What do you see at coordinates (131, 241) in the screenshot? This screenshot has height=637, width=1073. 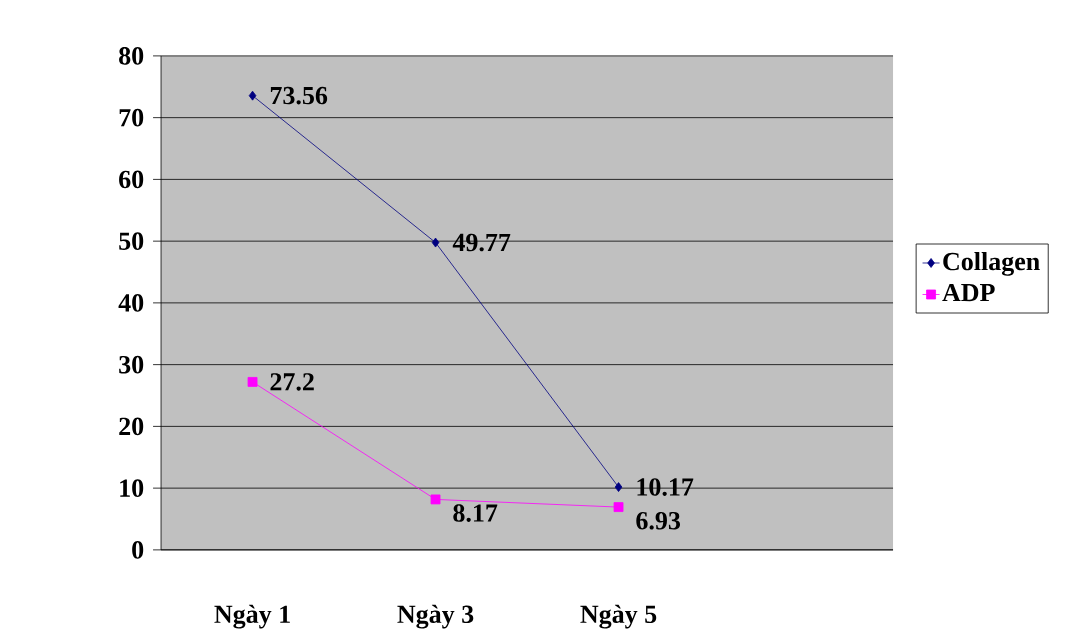 I see `y-tick-label: 50` at bounding box center [131, 241].